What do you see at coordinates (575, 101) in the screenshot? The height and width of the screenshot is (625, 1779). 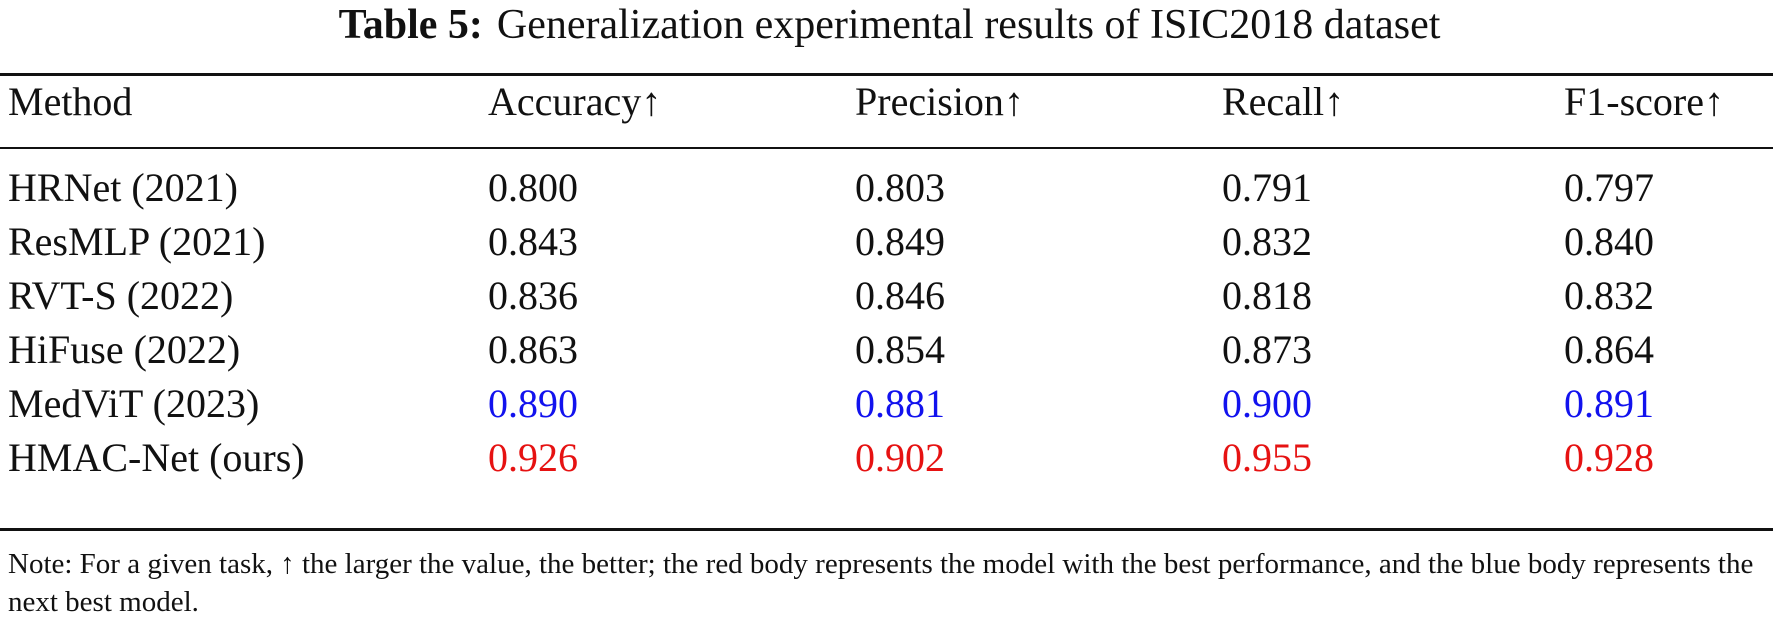 I see `header-accuracy: Accuracy↑` at bounding box center [575, 101].